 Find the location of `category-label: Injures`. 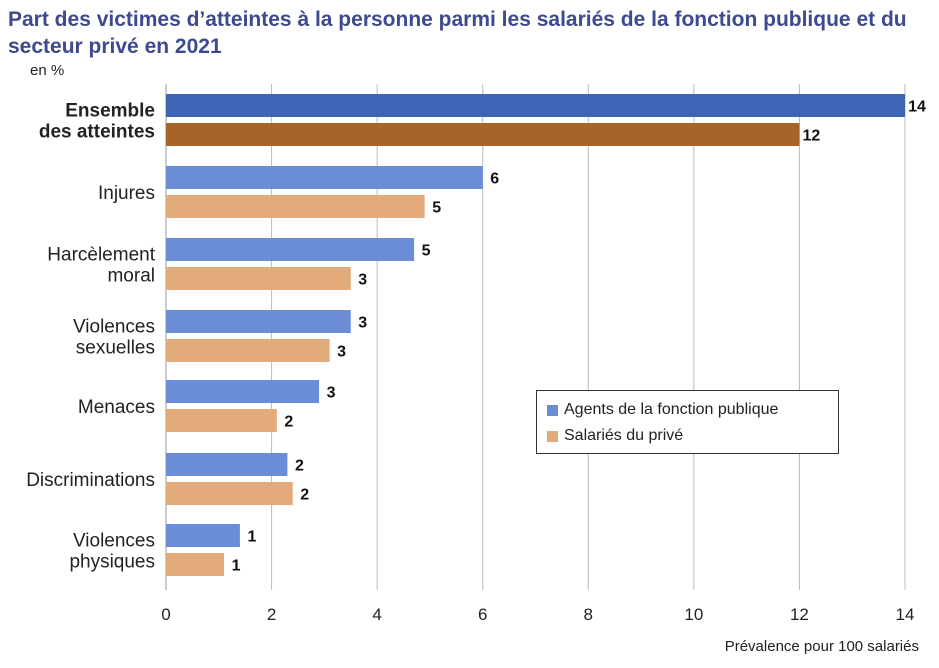

category-label: Injures is located at coordinates (126, 193).